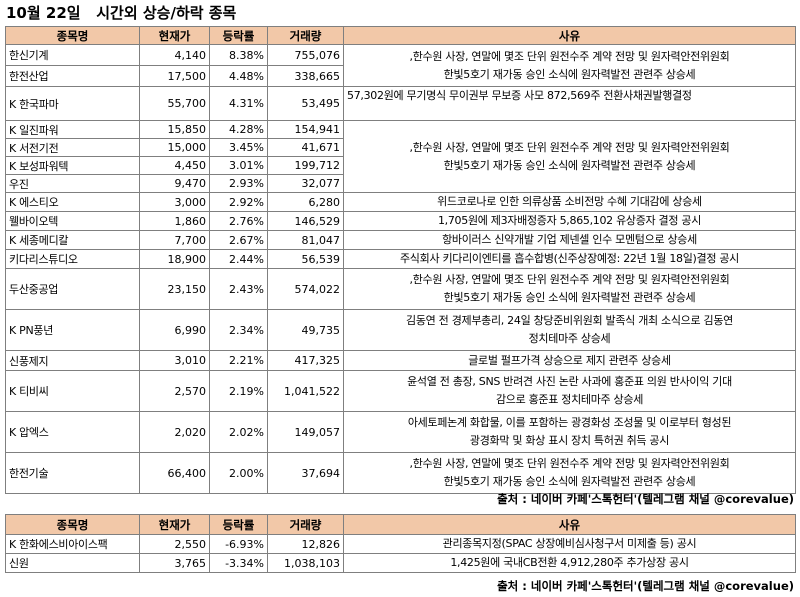  I want to click on stock-change: 2.93%, so click(238, 183).